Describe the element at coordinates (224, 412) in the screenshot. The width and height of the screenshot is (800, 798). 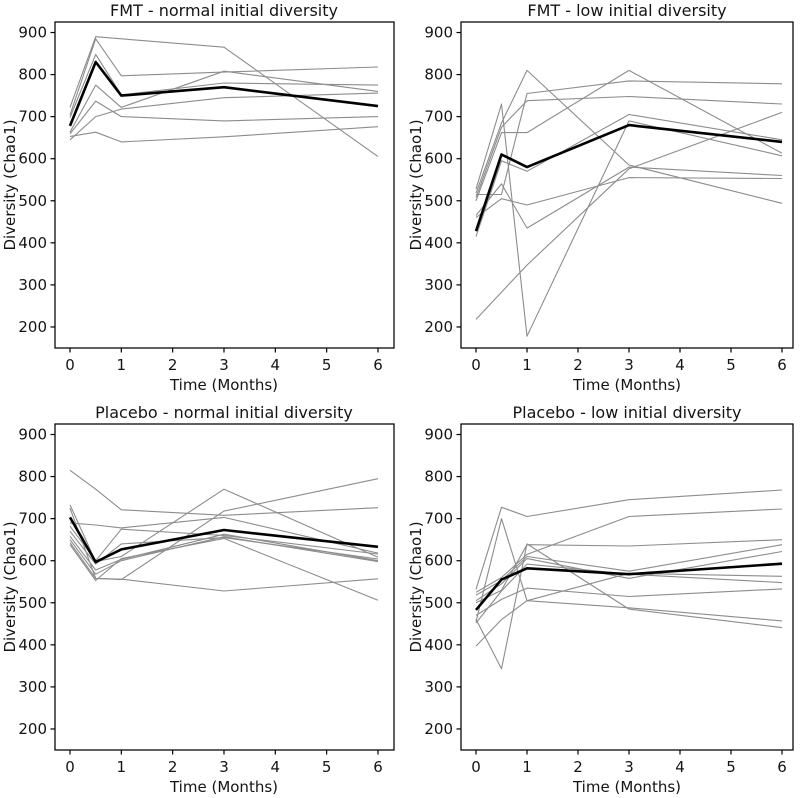
I see `subplot-title: Placebo - normal initial diversity` at that location.